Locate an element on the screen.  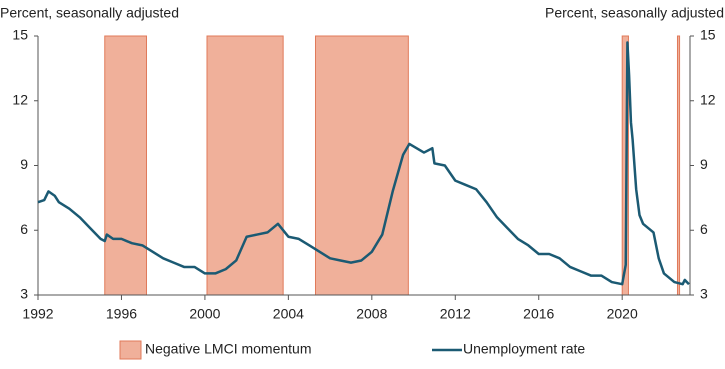
y2-tick-label: 3 is located at coordinates (704, 294).